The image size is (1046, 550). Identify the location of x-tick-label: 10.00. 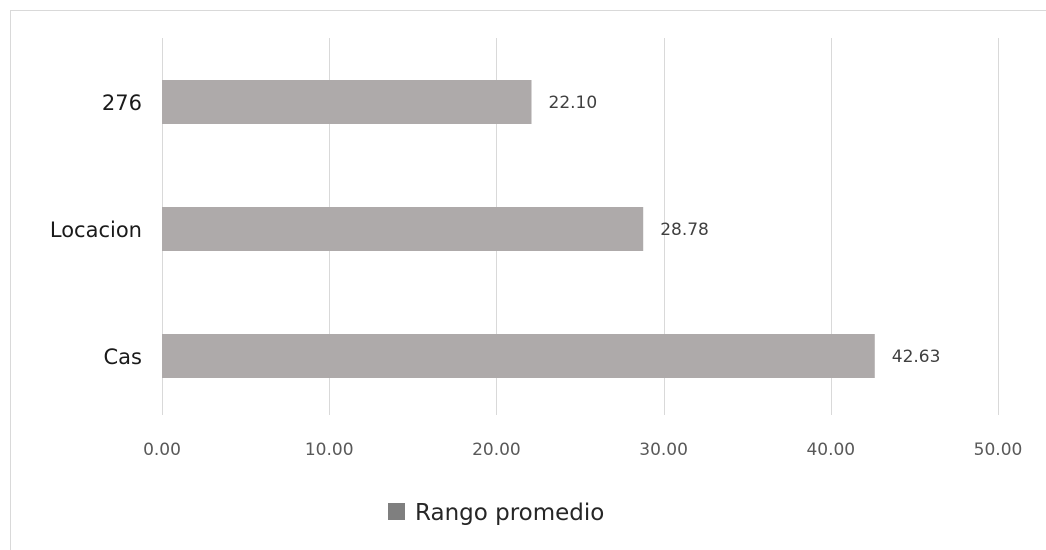
(329, 450).